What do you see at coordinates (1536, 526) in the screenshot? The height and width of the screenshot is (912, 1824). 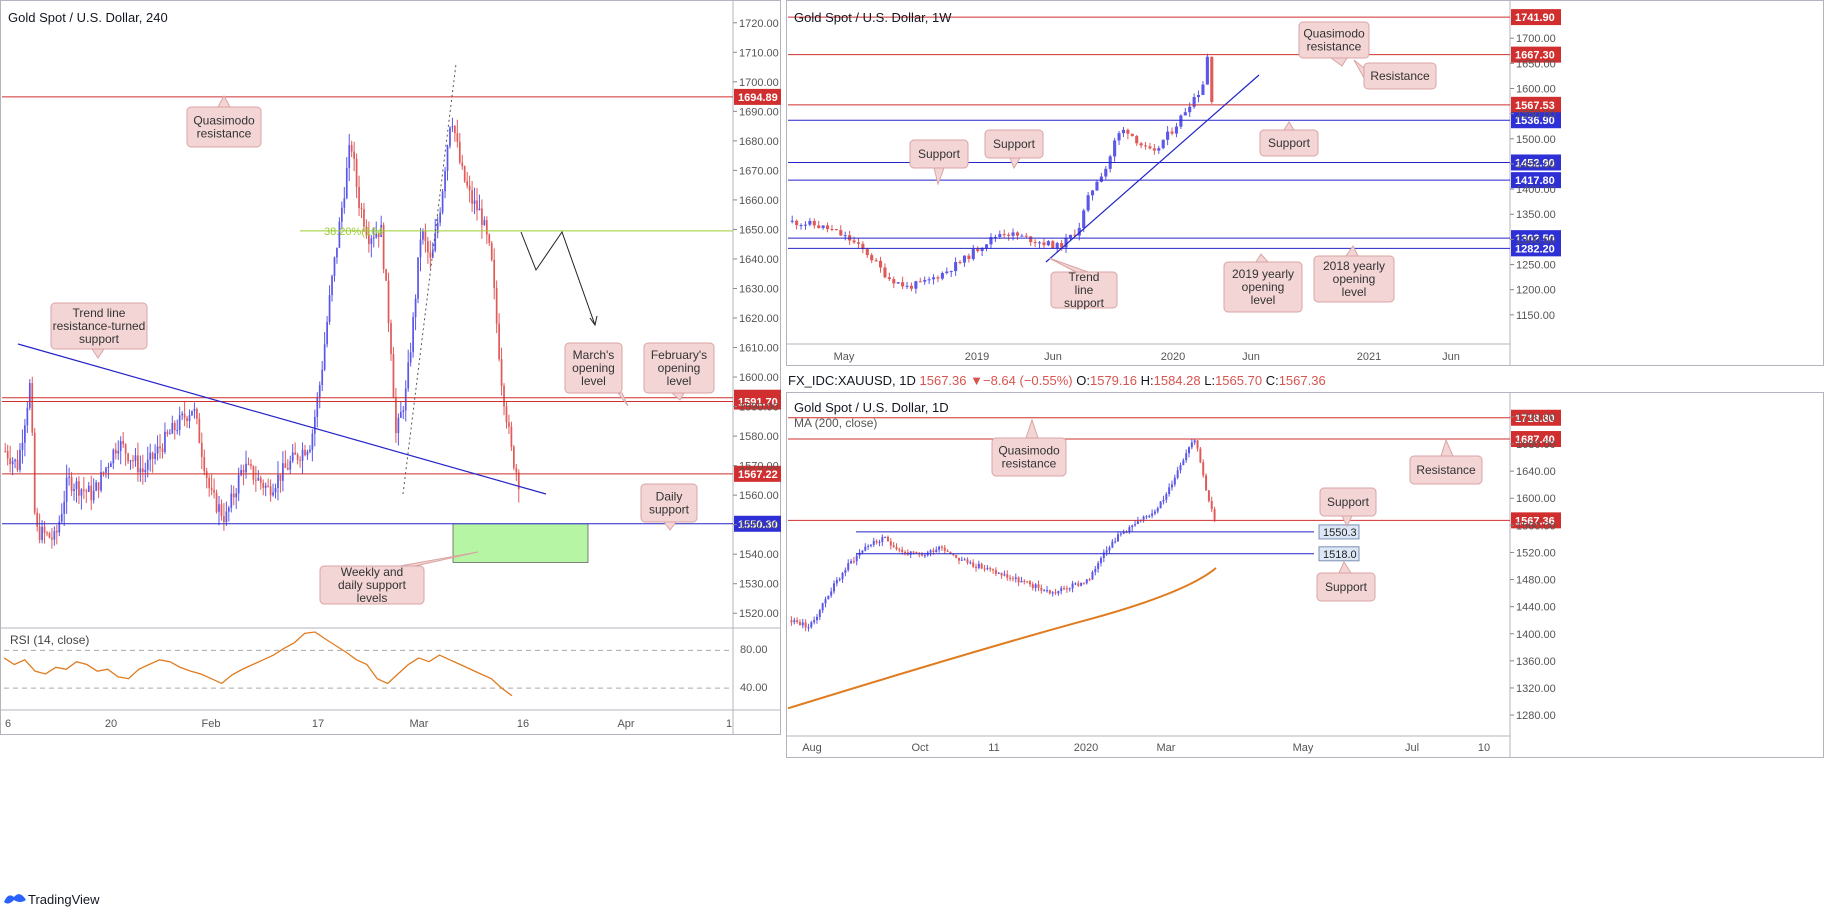 I see `y-tick-label: 1560.00` at bounding box center [1536, 526].